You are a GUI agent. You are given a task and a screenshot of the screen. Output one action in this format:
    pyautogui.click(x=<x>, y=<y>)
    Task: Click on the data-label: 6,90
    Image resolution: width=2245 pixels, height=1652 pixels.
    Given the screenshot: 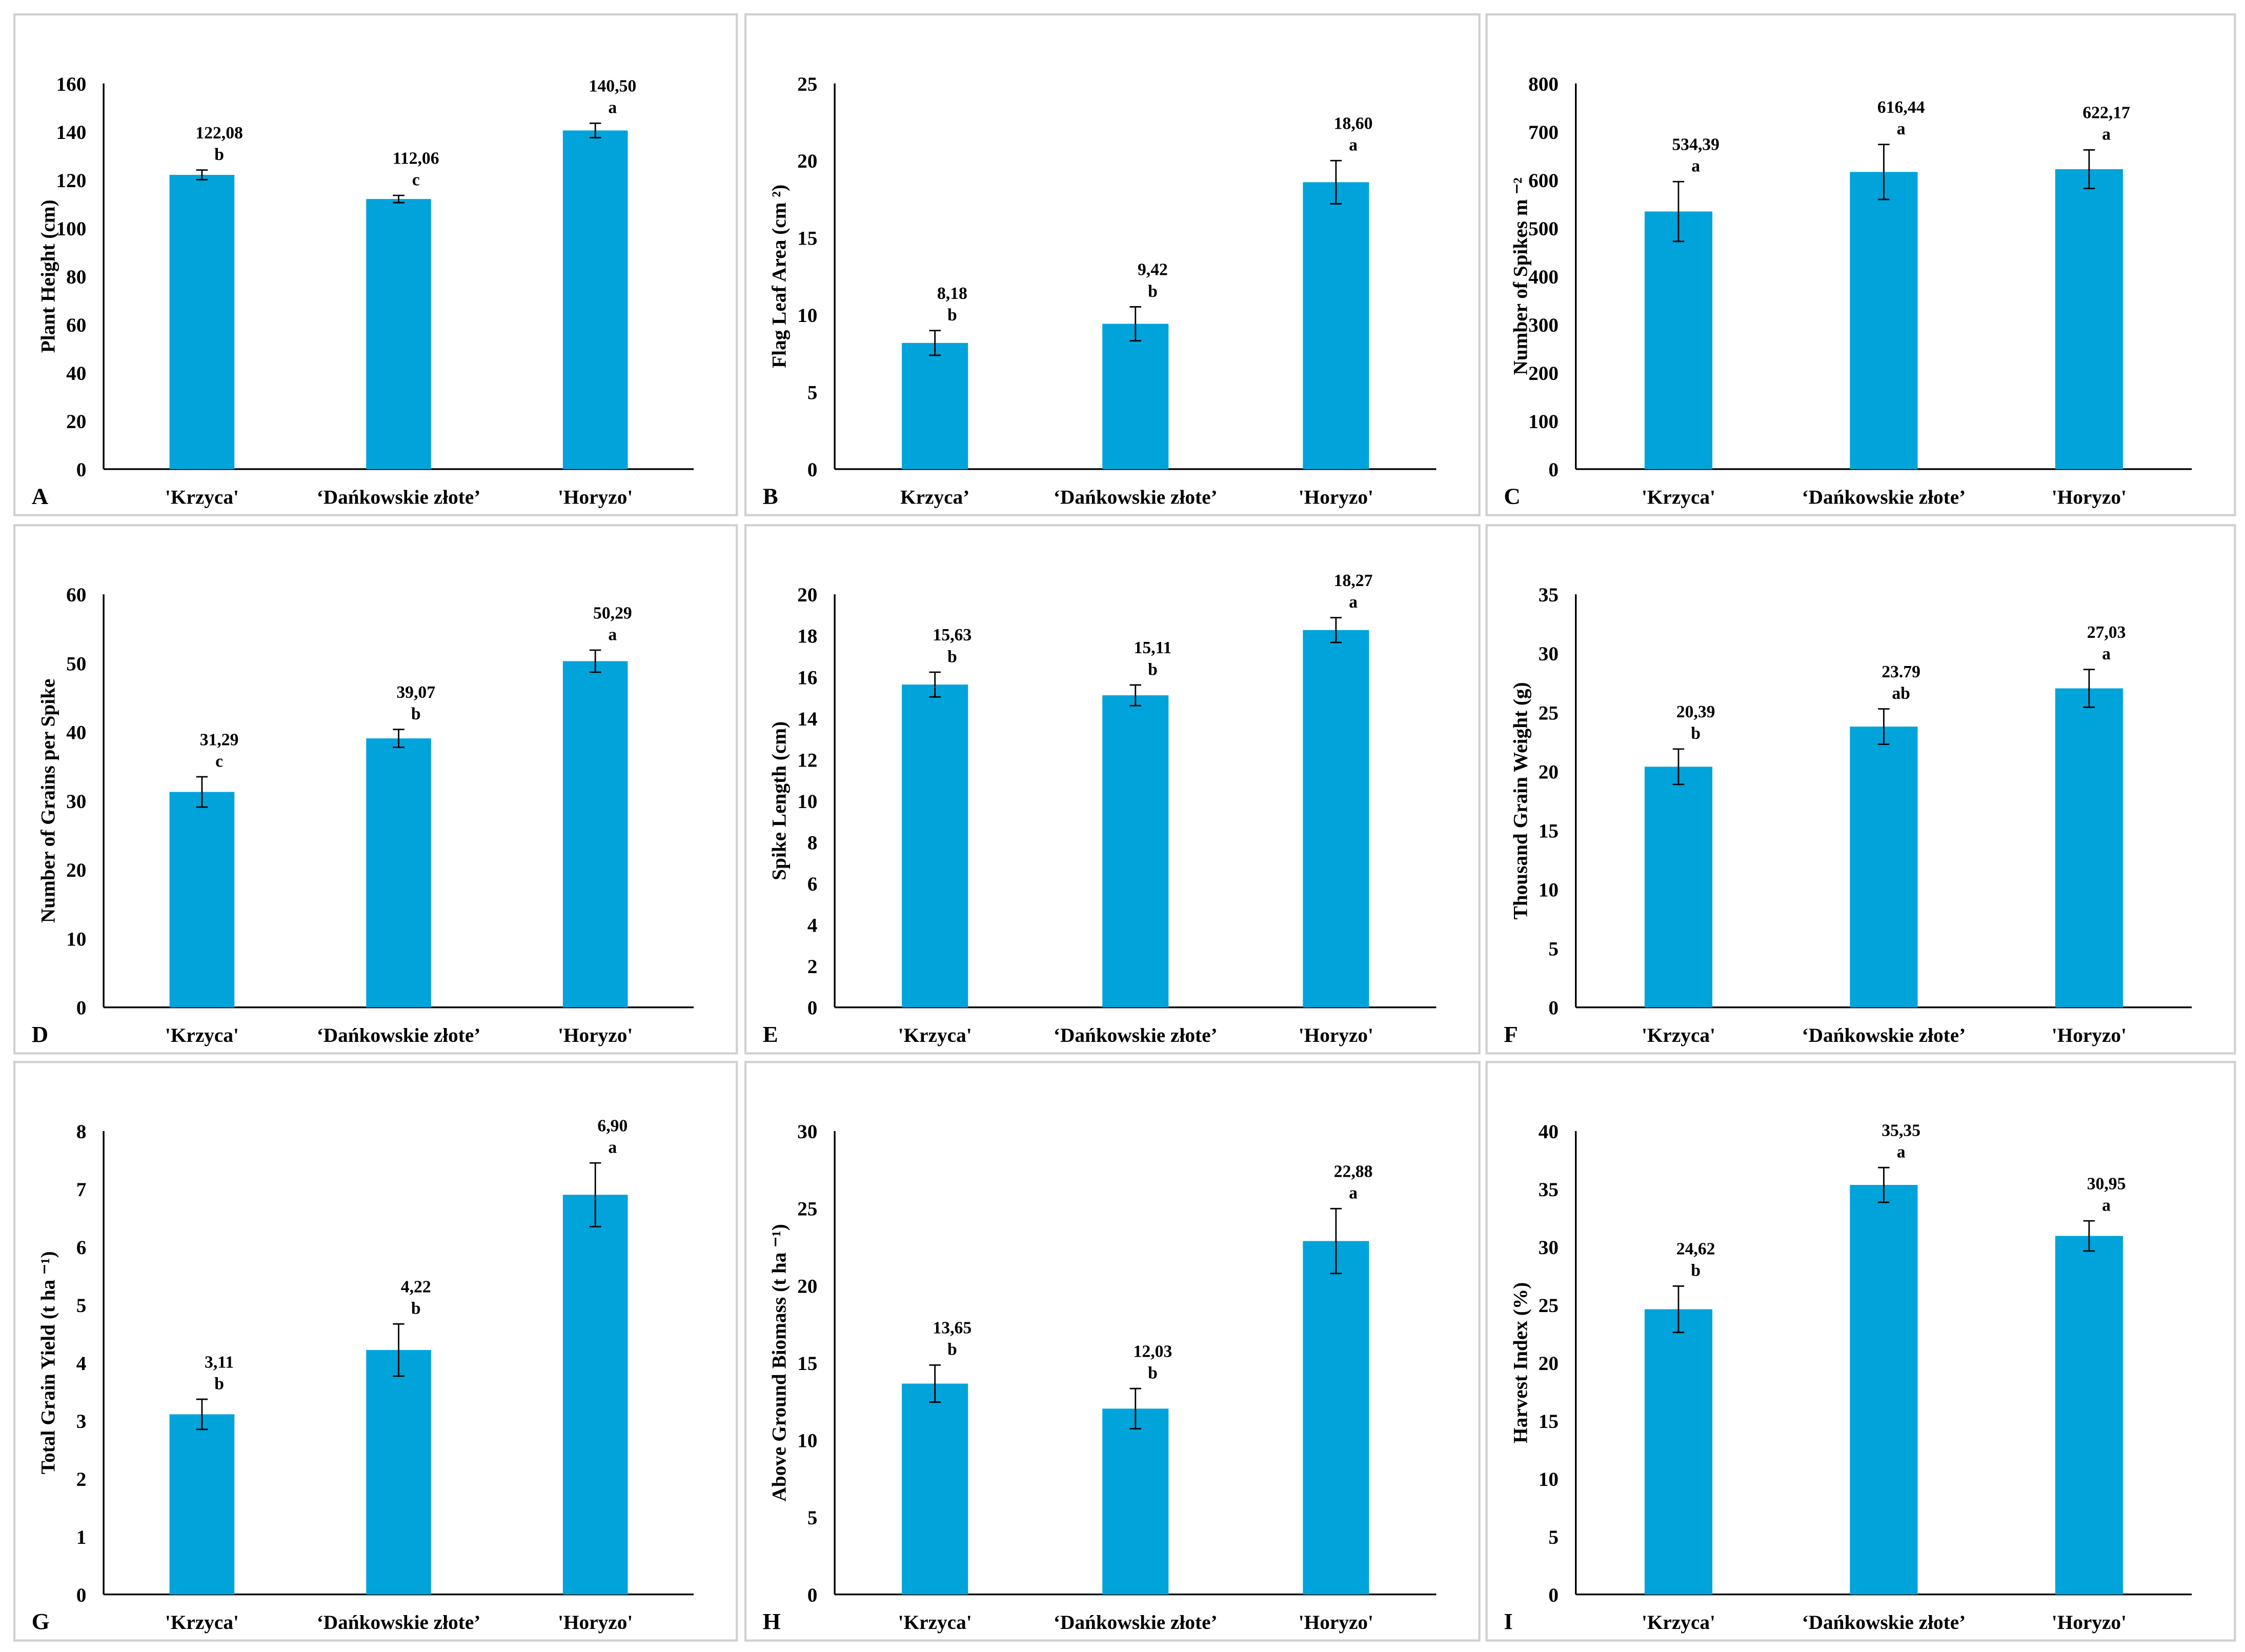 What is the action you would take?
    pyautogui.click(x=612, y=1126)
    